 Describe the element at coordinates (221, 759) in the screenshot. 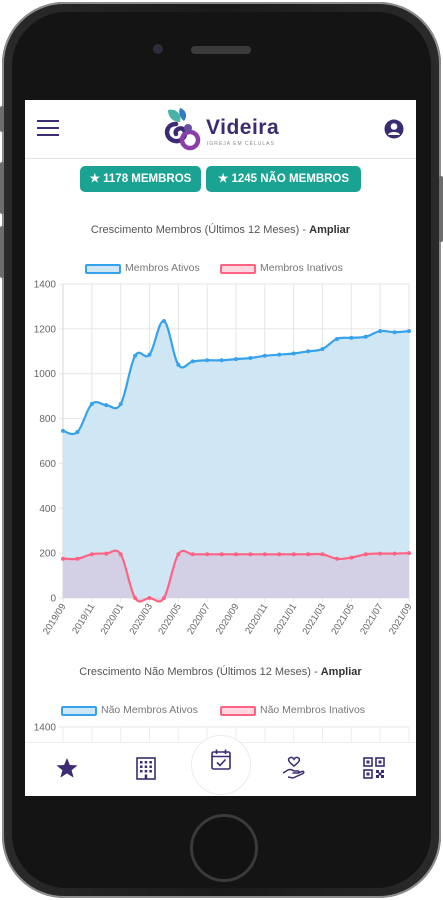

I see `calendar-check-icon` at that location.